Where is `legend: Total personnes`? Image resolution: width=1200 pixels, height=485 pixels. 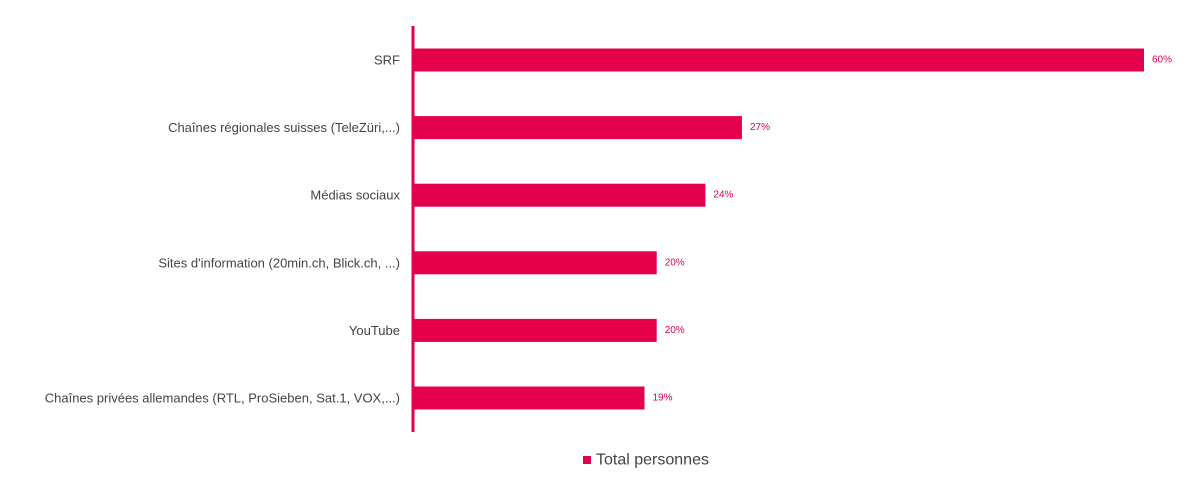
legend: Total personnes is located at coordinates (646, 460).